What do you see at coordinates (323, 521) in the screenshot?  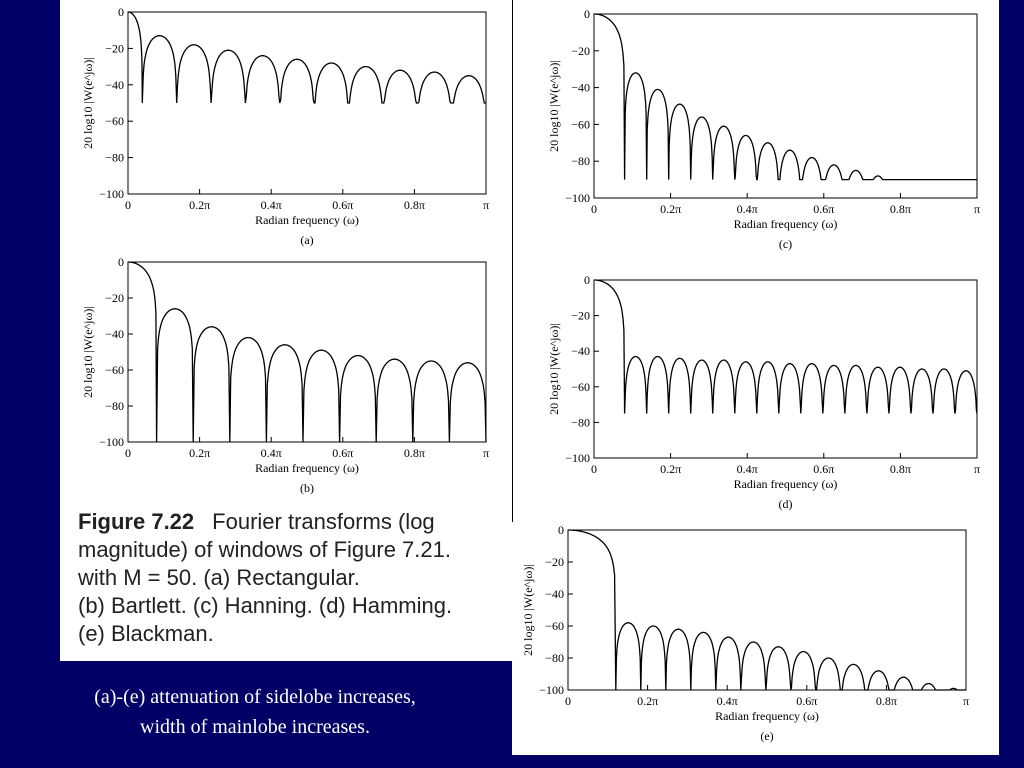 I see `caption-text: Fourier transforms (log` at bounding box center [323, 521].